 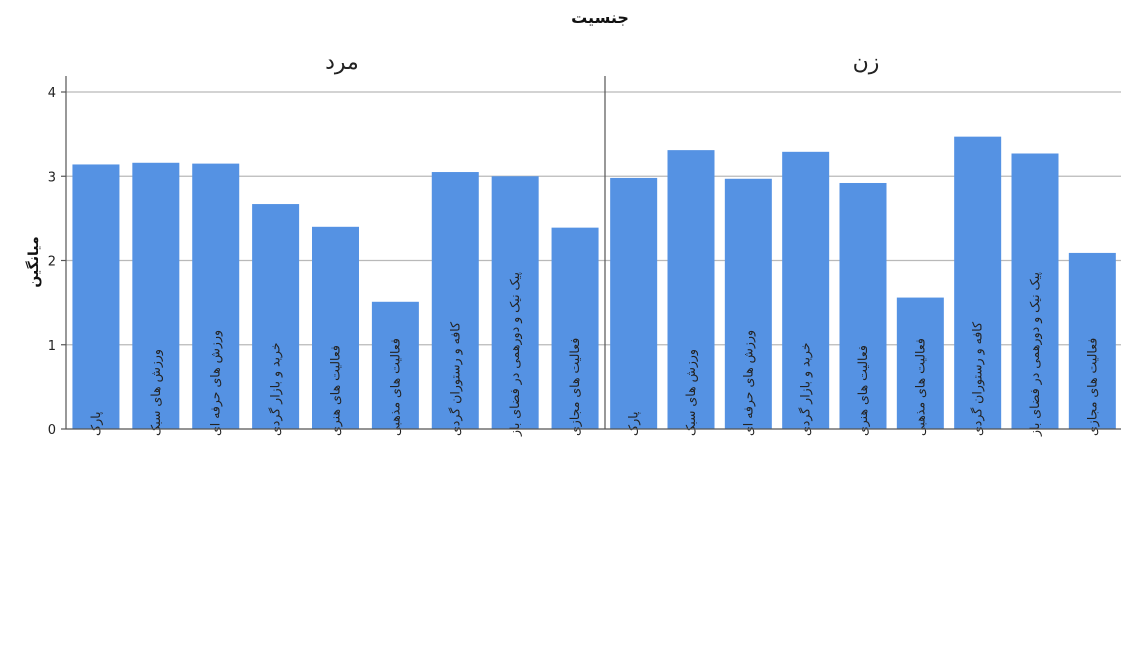 What do you see at coordinates (600, 17) in the screenshot?
I see `chart-title: جنسیت` at bounding box center [600, 17].